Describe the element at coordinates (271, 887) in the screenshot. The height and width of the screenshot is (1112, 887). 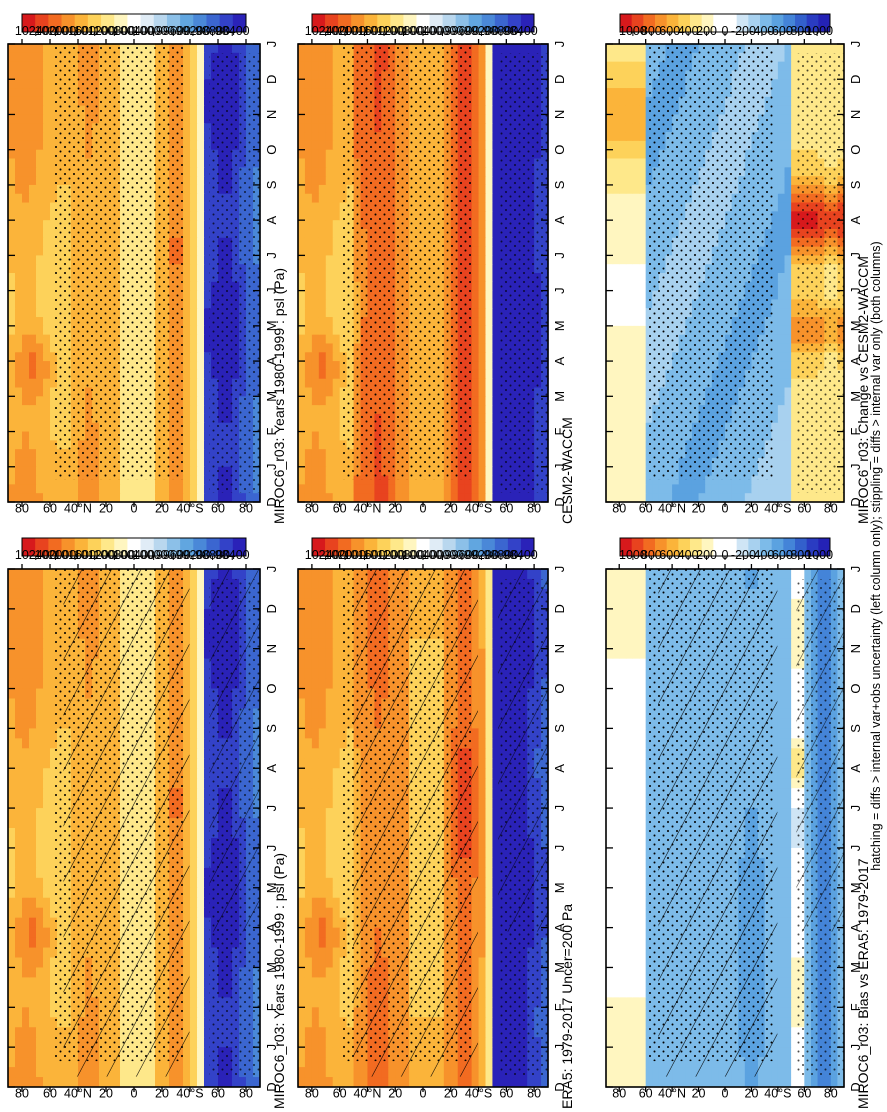
I see `month-tick-label: M` at that location.